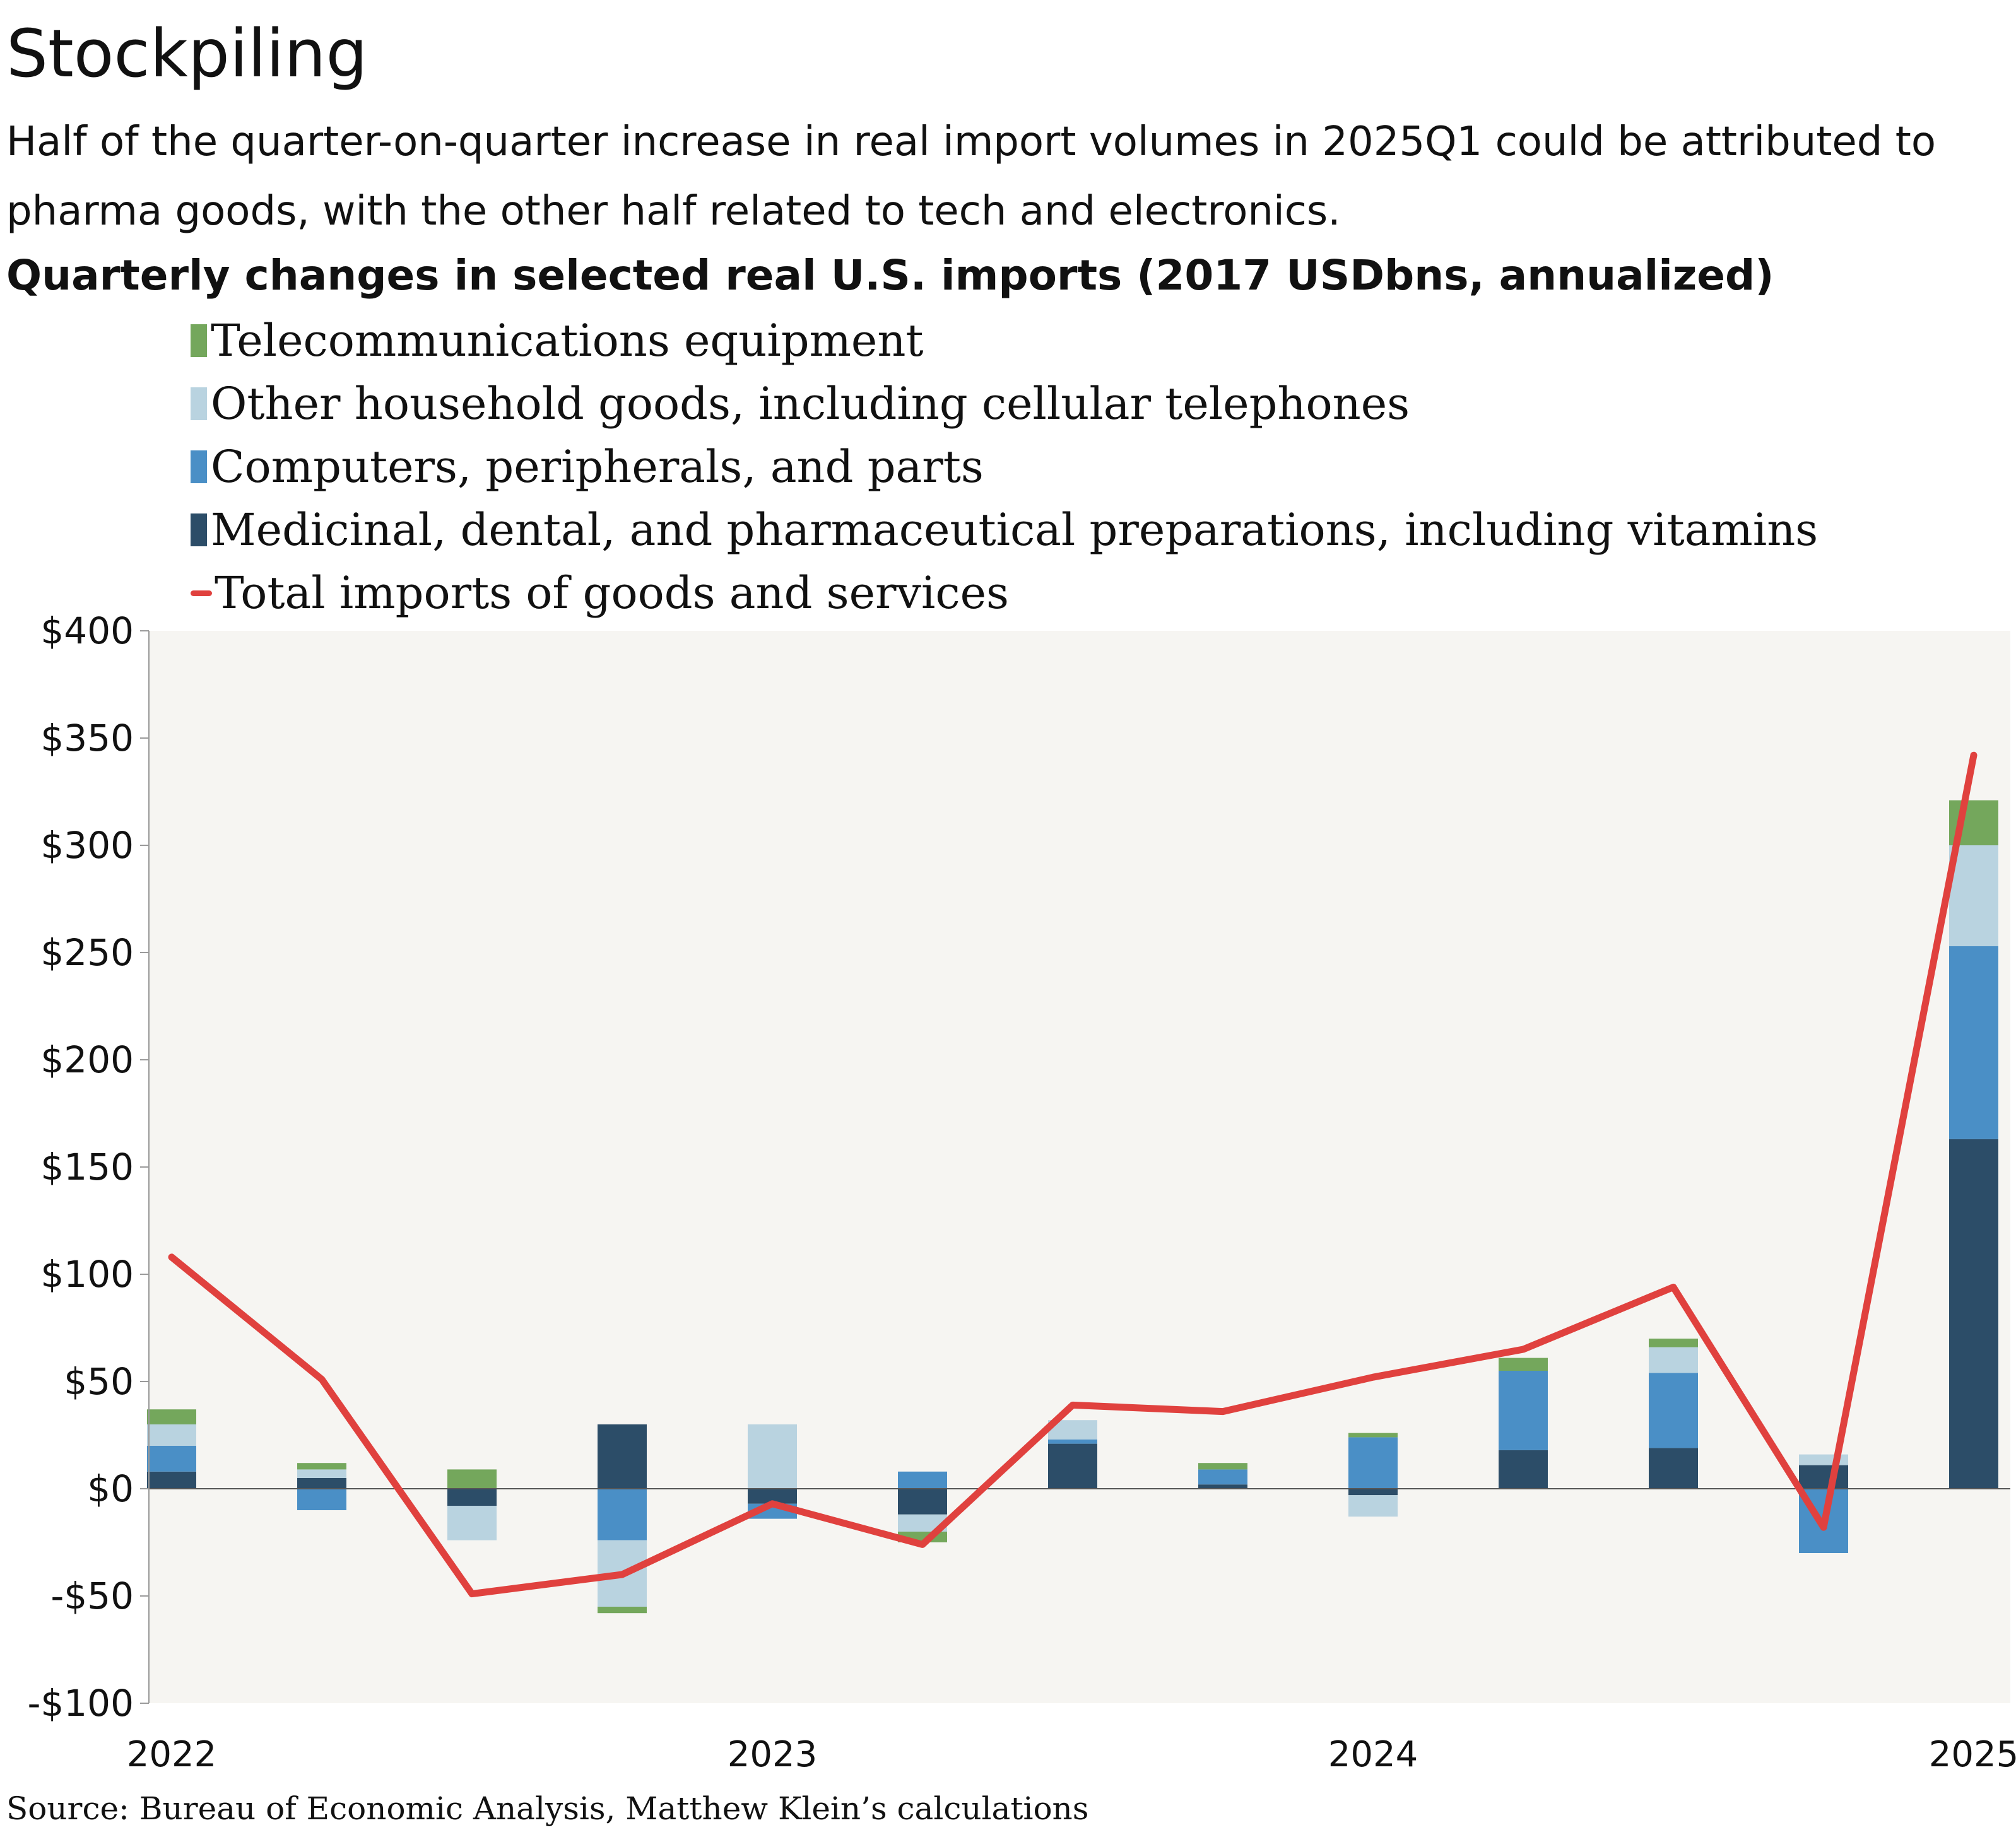  What do you see at coordinates (1072, 1755) in the screenshot?
I see `x-axis: 2022 2023 2024 2025` at bounding box center [1072, 1755].